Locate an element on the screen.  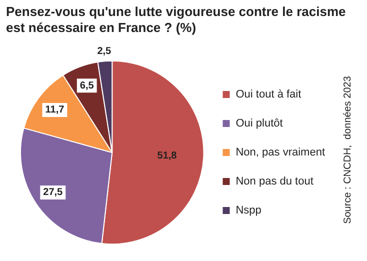
legend-label: Oui plutôt is located at coordinates (259, 124).